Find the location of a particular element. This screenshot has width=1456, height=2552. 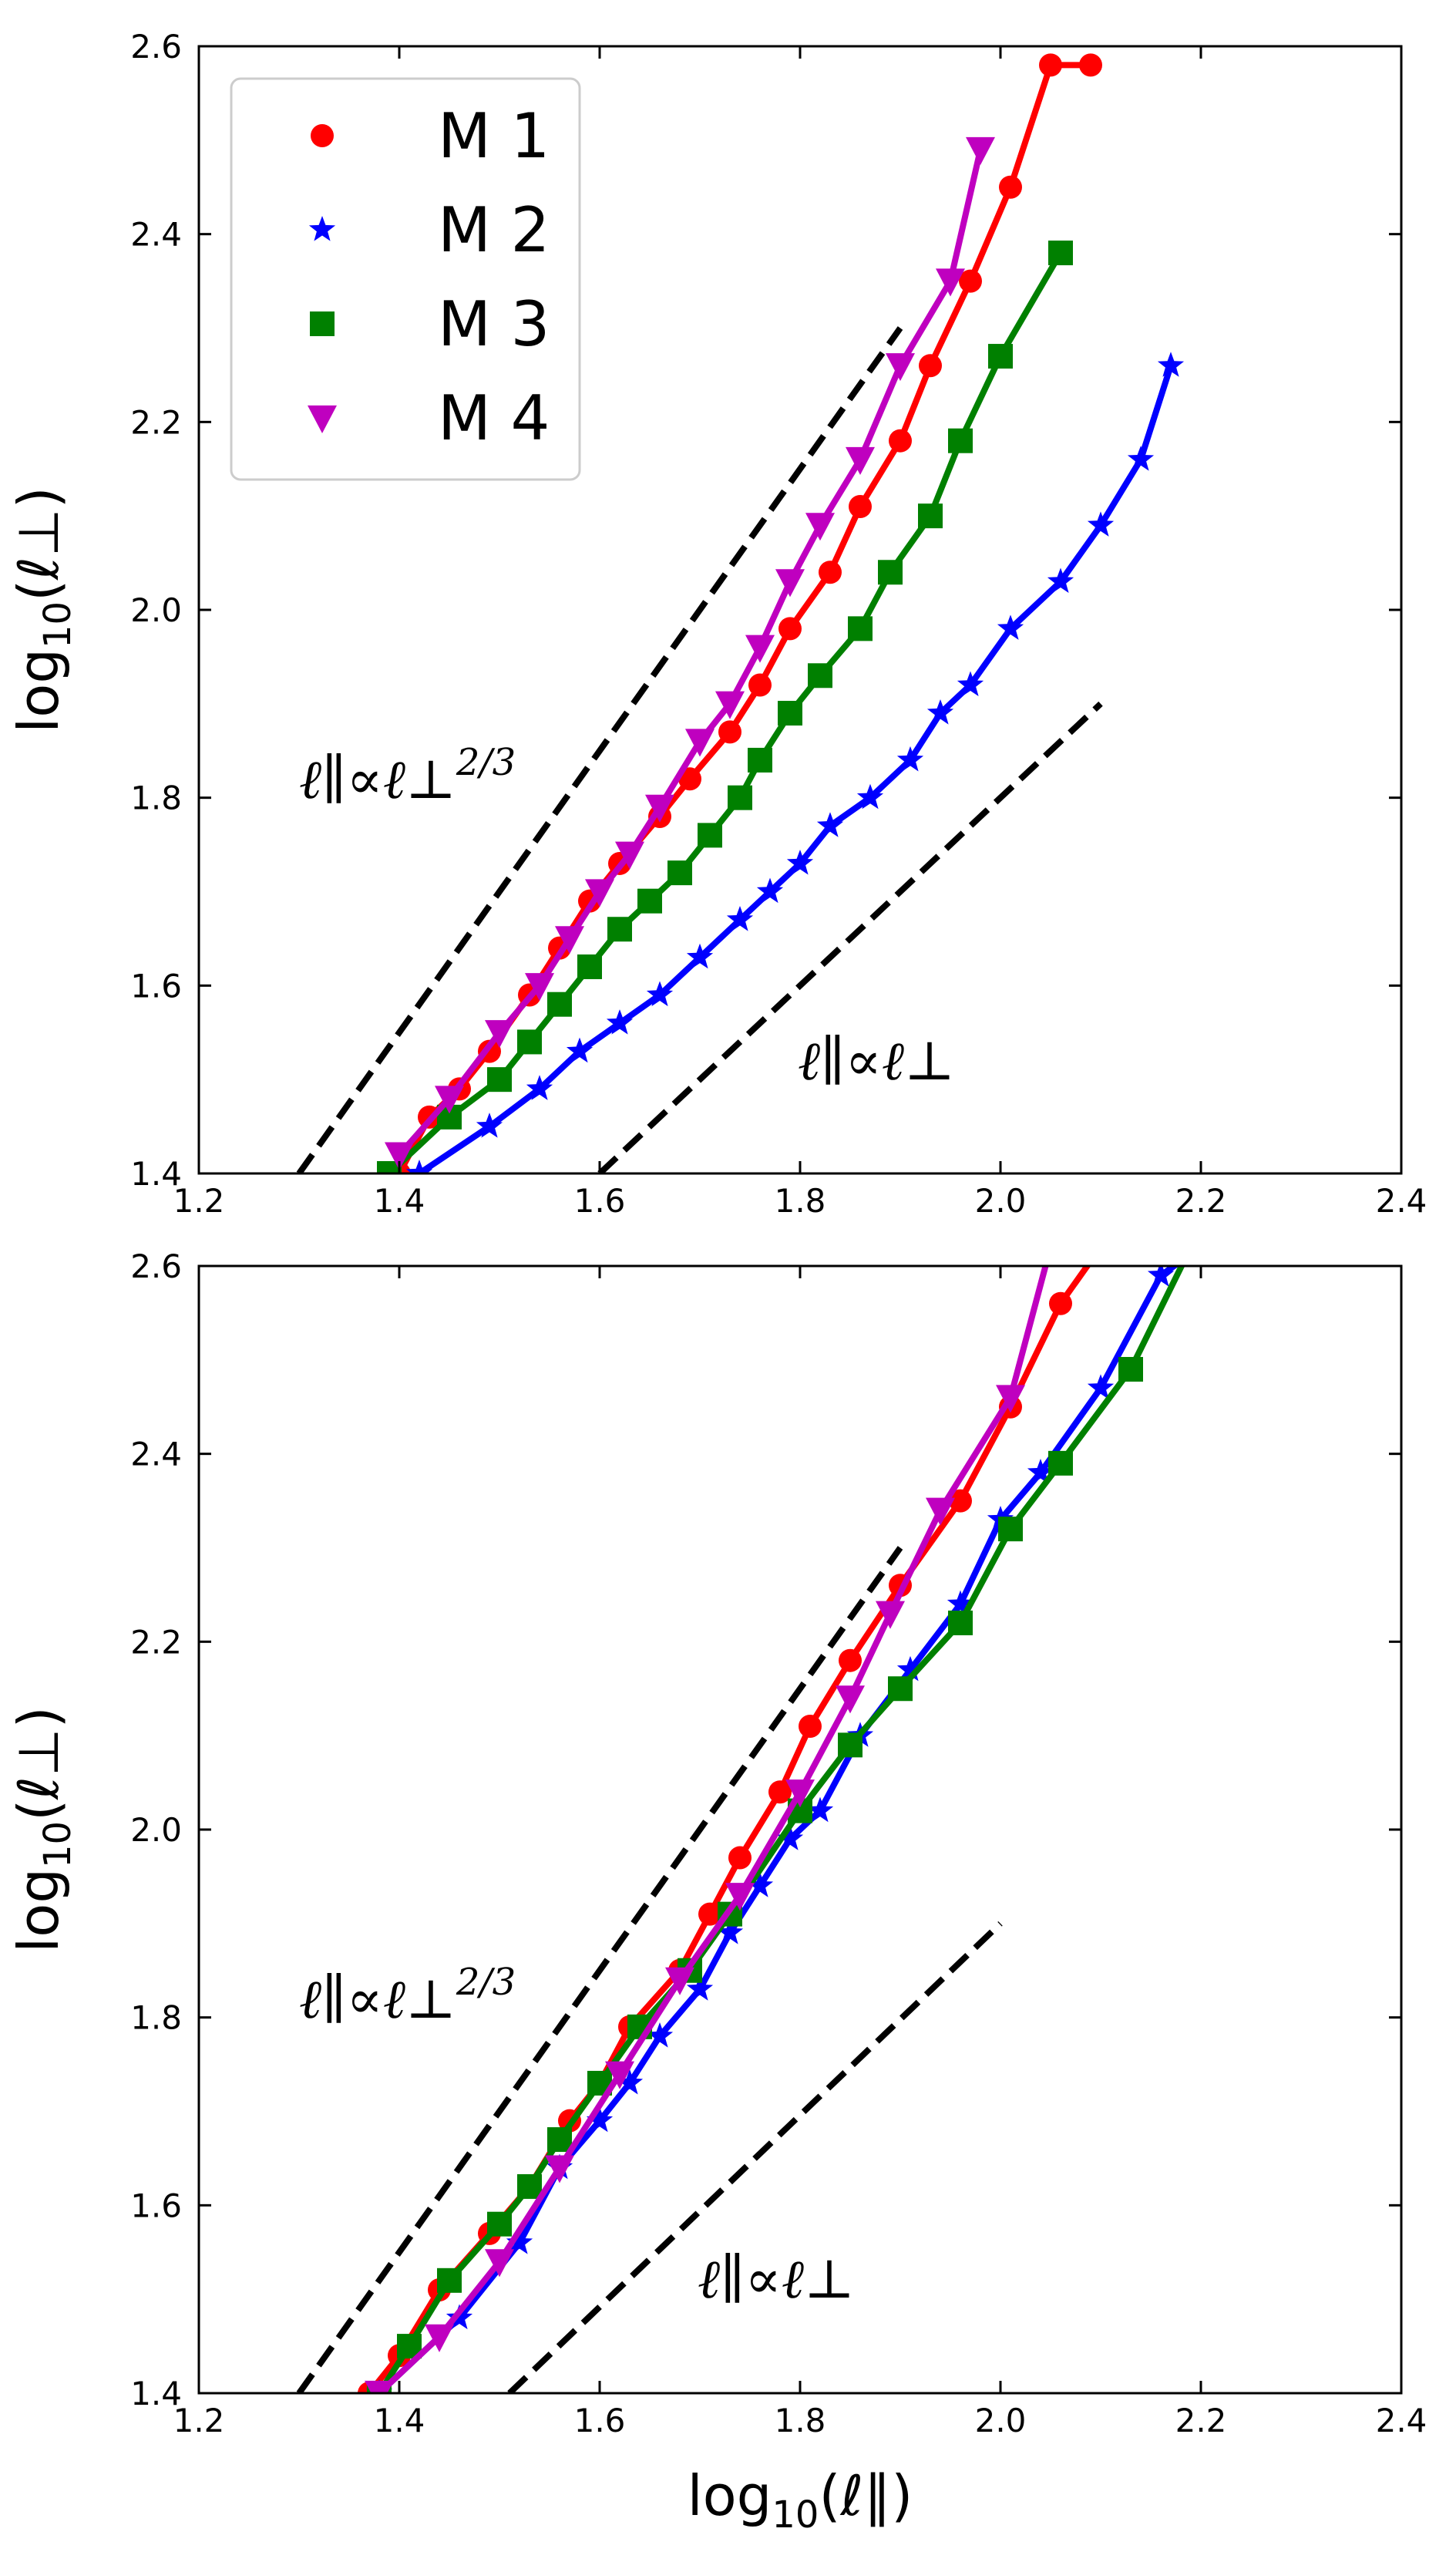

legend-label: M 4 is located at coordinates (494, 418).